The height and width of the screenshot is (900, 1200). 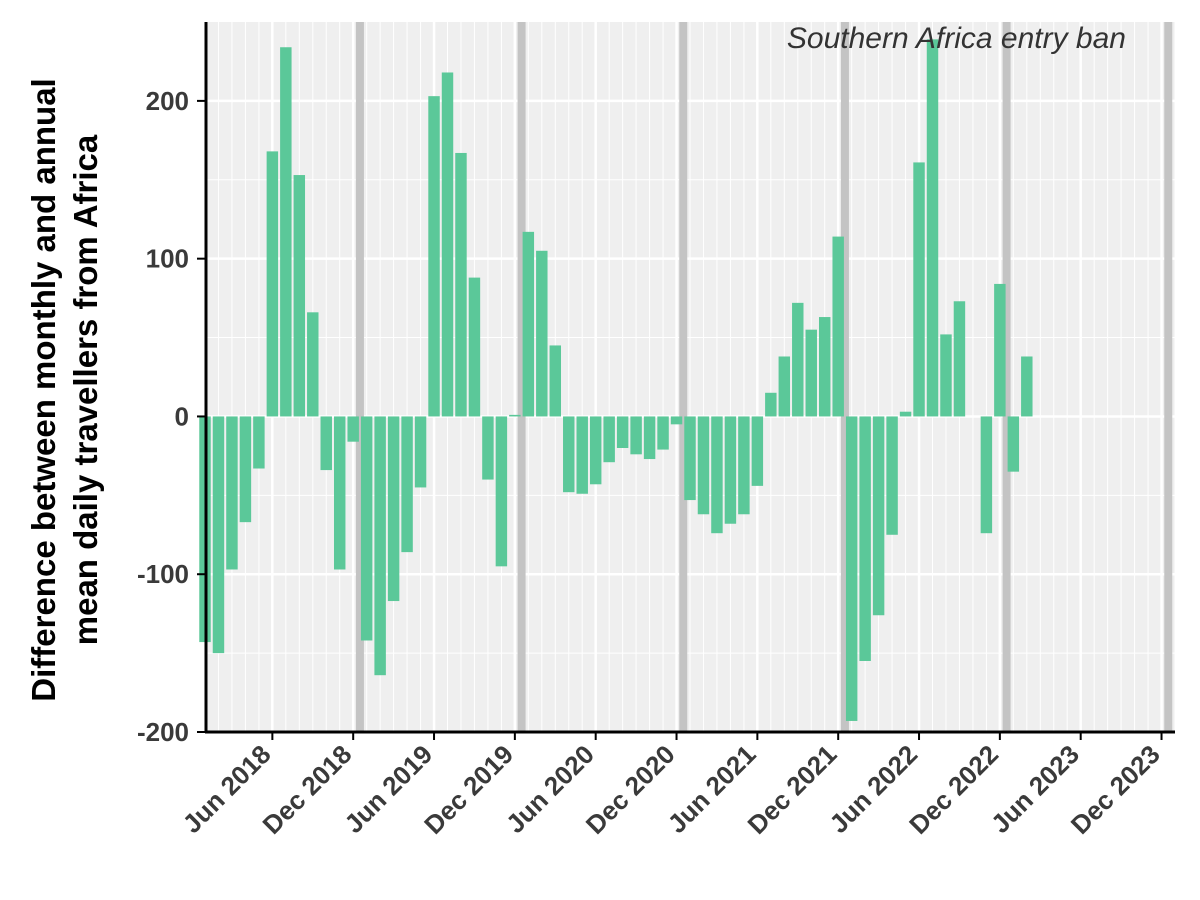 What do you see at coordinates (163, 732) in the screenshot?
I see `y-tick-label: -200` at bounding box center [163, 732].